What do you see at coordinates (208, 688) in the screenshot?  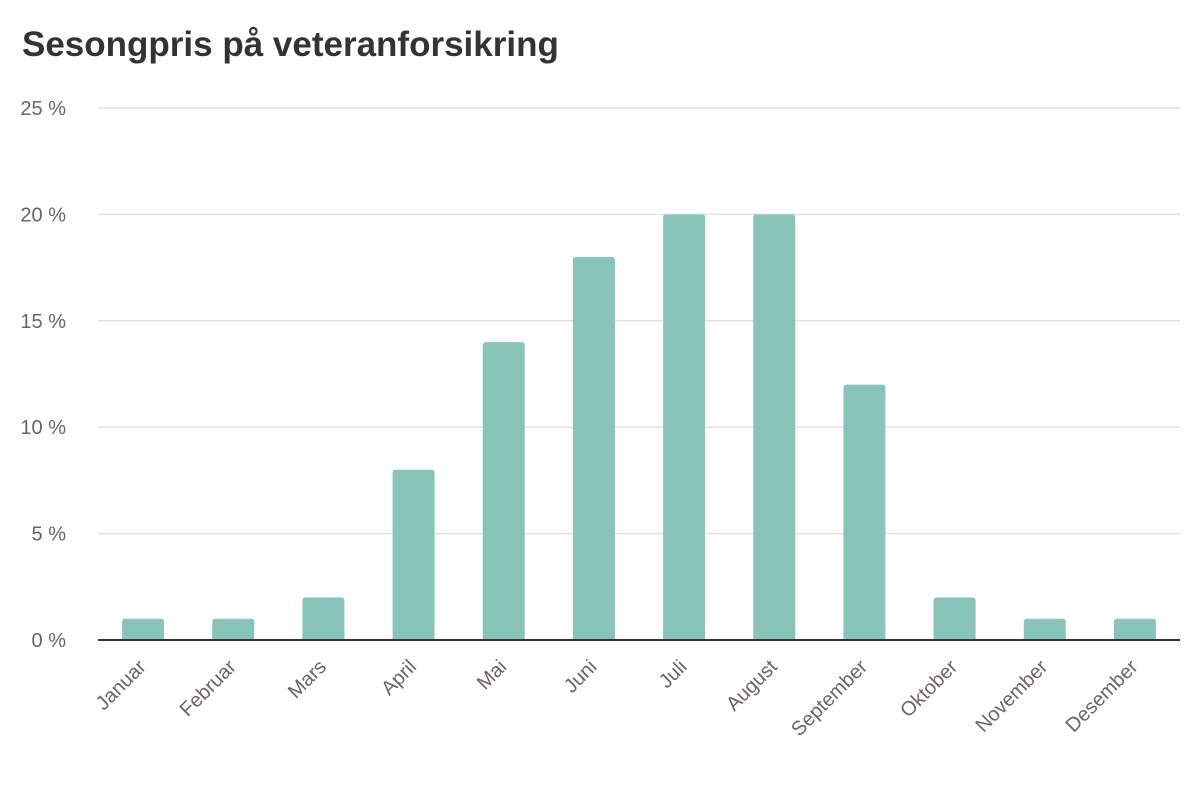 I see `x-tick-label: Februar` at bounding box center [208, 688].